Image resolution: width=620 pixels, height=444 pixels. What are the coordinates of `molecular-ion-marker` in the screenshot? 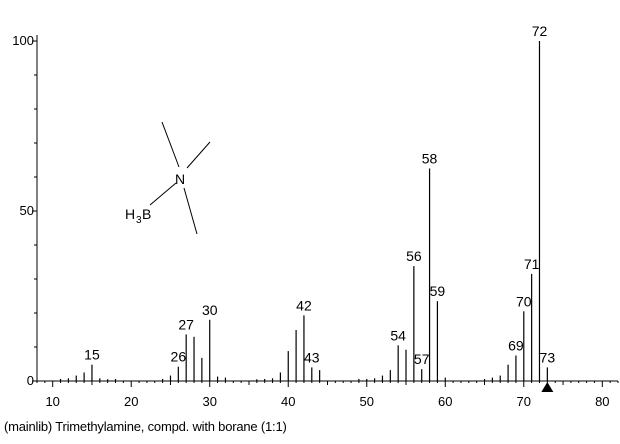 It's located at (547, 387).